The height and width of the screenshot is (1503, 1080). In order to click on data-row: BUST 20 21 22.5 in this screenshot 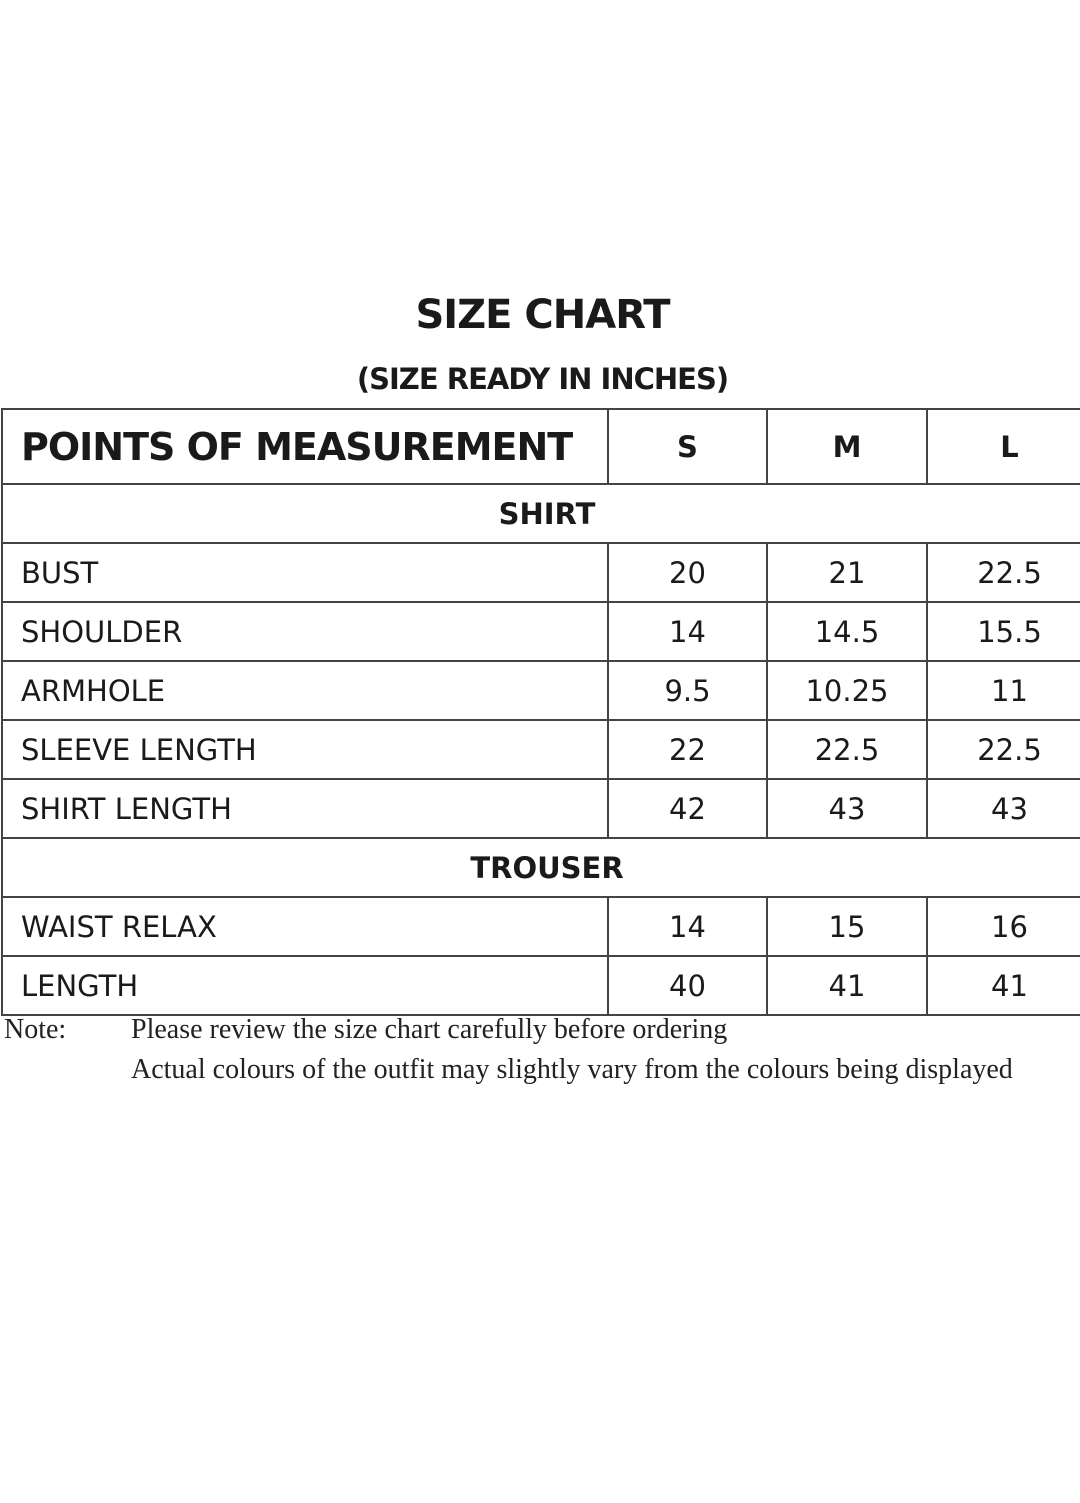, I will do `click(540, 572)`.